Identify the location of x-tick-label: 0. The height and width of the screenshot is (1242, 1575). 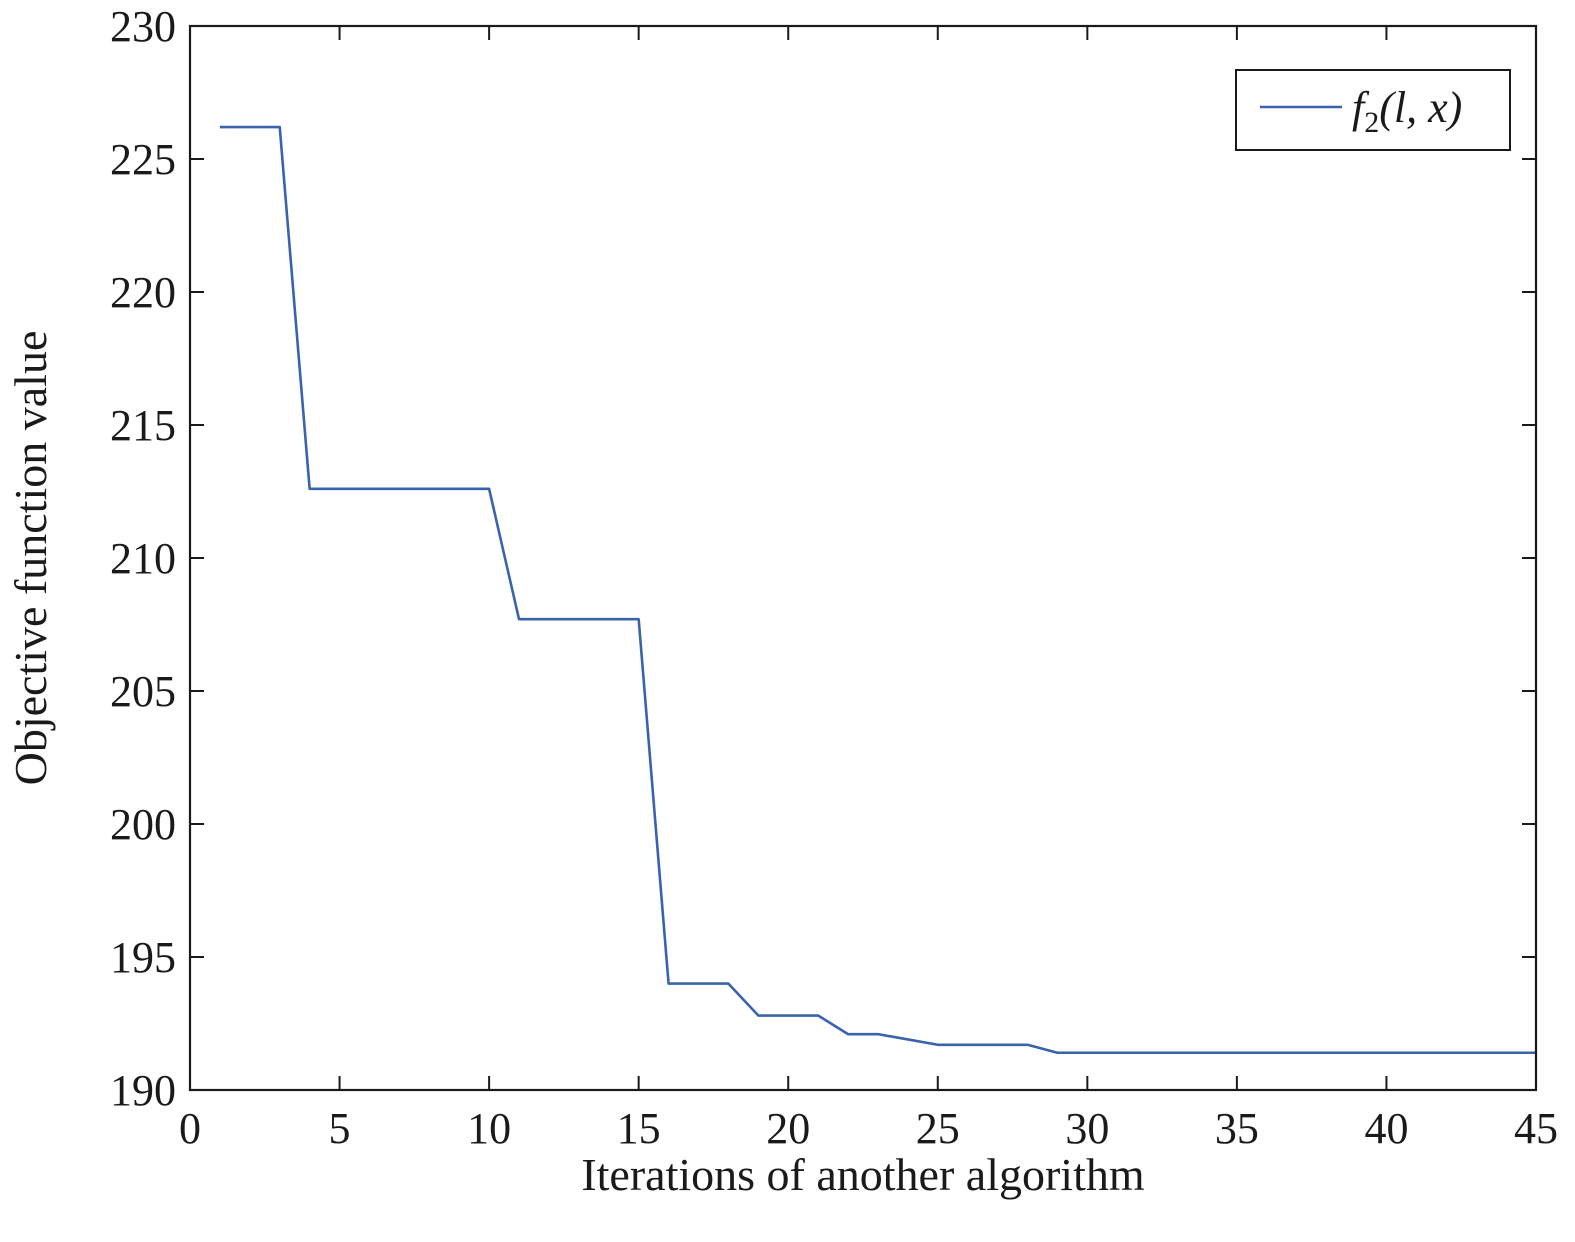
(190, 1128).